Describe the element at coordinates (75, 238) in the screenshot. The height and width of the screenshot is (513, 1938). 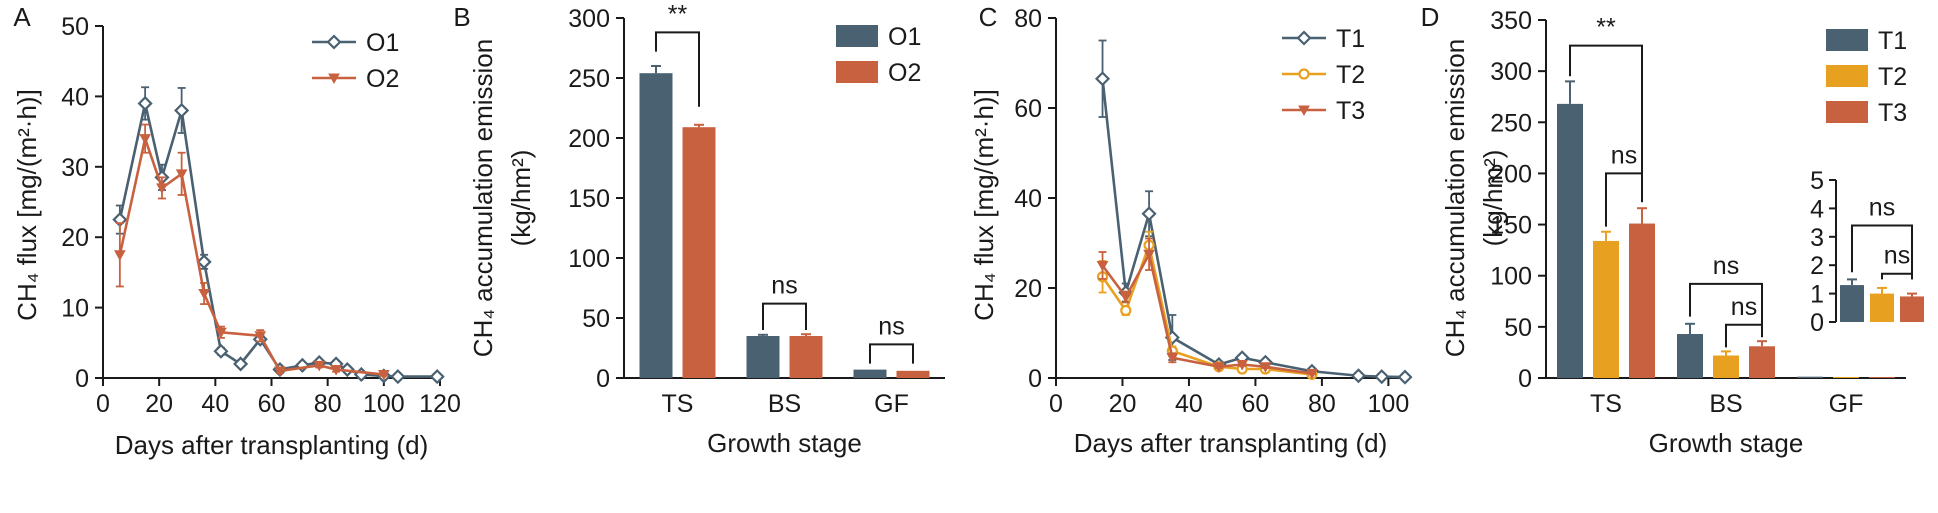
I see `panel-a-y-tick-label: 20` at that location.